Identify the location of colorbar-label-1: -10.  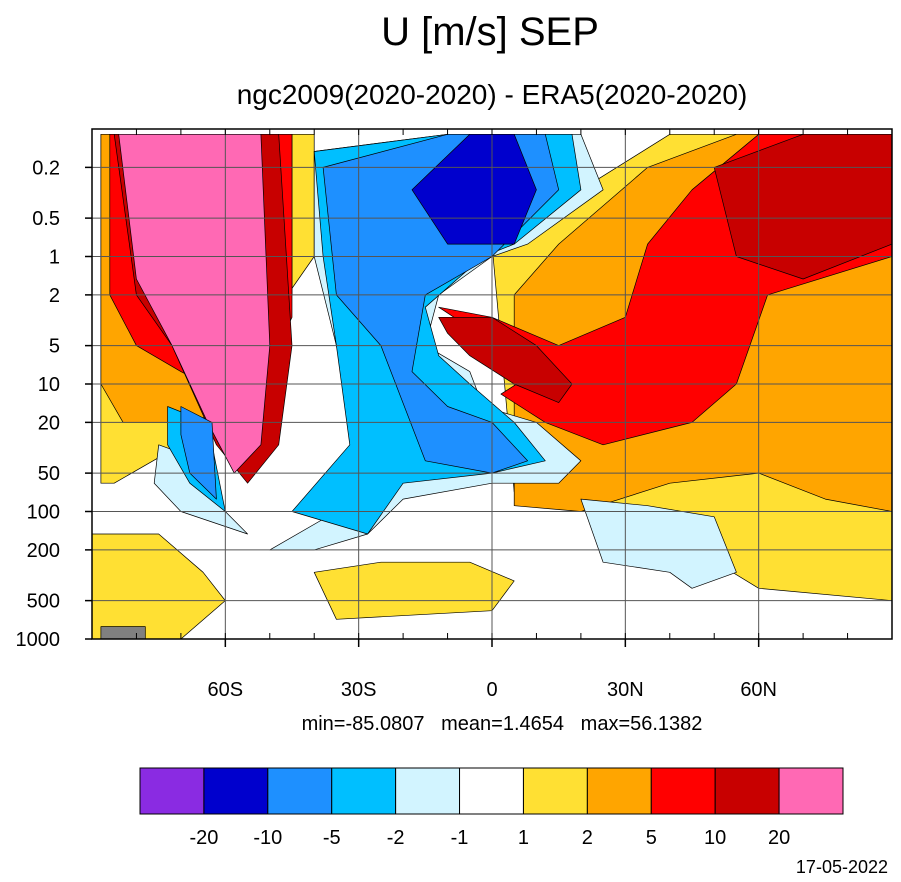
(267, 838).